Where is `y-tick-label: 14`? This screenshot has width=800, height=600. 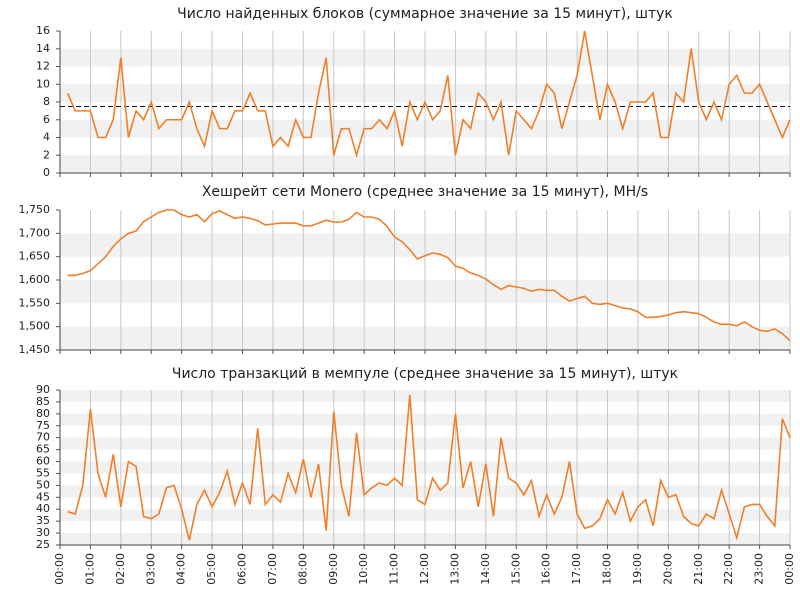 y-tick-label: 14 is located at coordinates (43, 48).